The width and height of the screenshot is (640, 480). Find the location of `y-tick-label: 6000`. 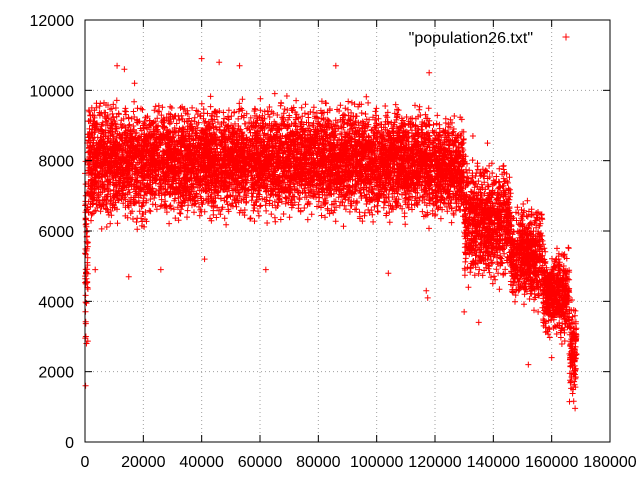

y-tick-label: 6000 is located at coordinates (56, 232).